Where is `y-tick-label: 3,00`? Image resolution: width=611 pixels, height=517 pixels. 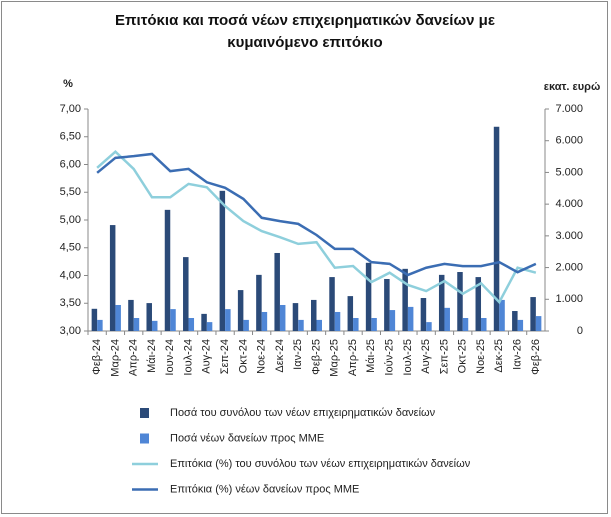 y-tick-label: 3,00 is located at coordinates (70, 331).